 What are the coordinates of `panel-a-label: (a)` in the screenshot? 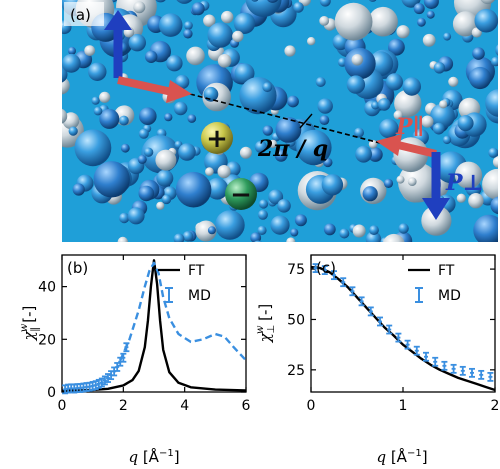 It's located at (80, 15).